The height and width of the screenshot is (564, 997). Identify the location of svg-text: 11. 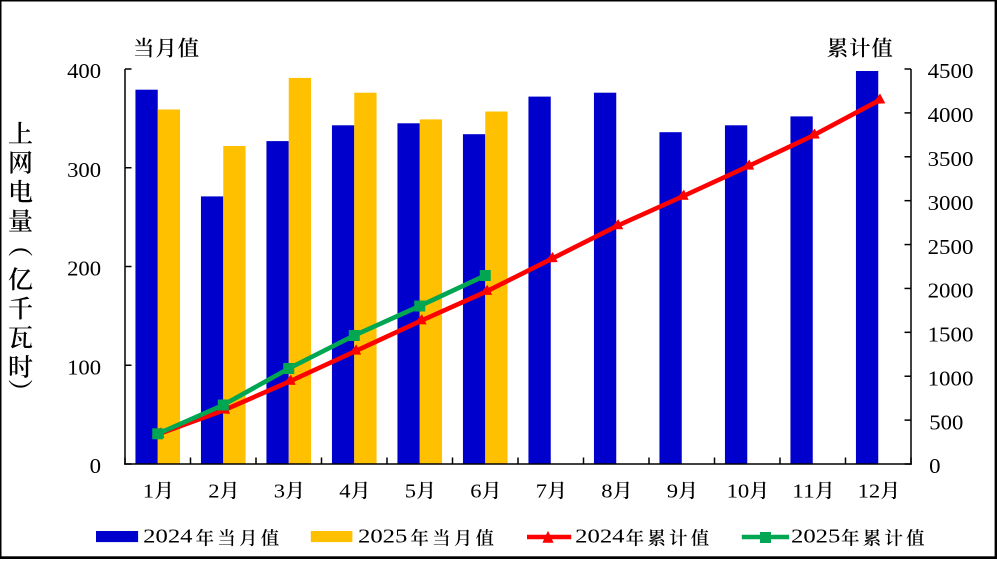
(803, 492).